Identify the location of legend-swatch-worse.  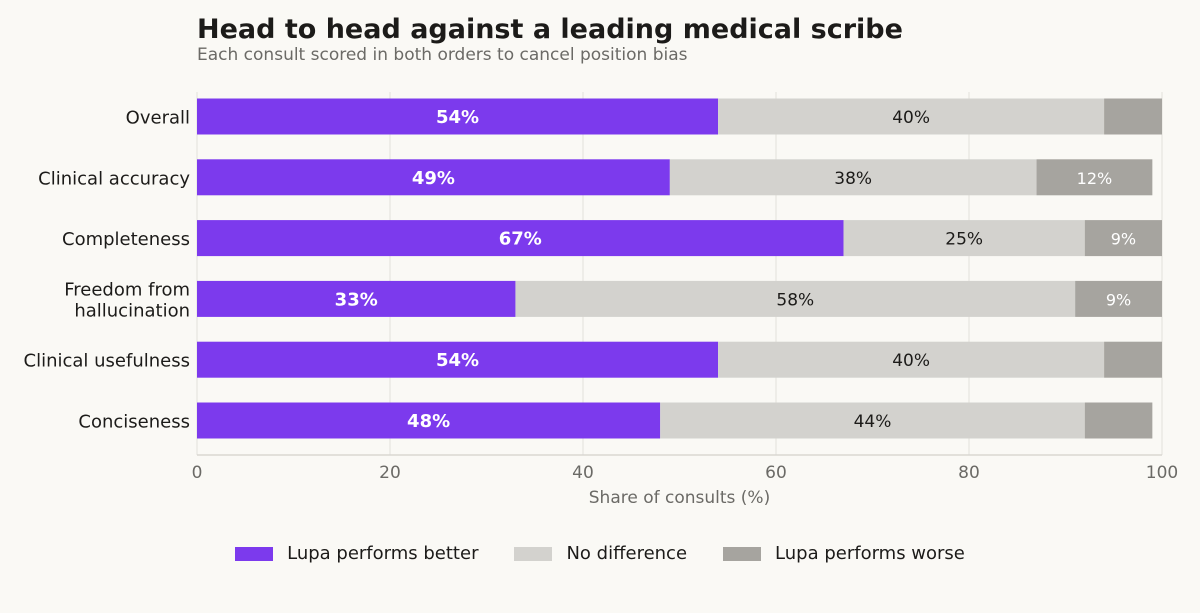
(742, 553).